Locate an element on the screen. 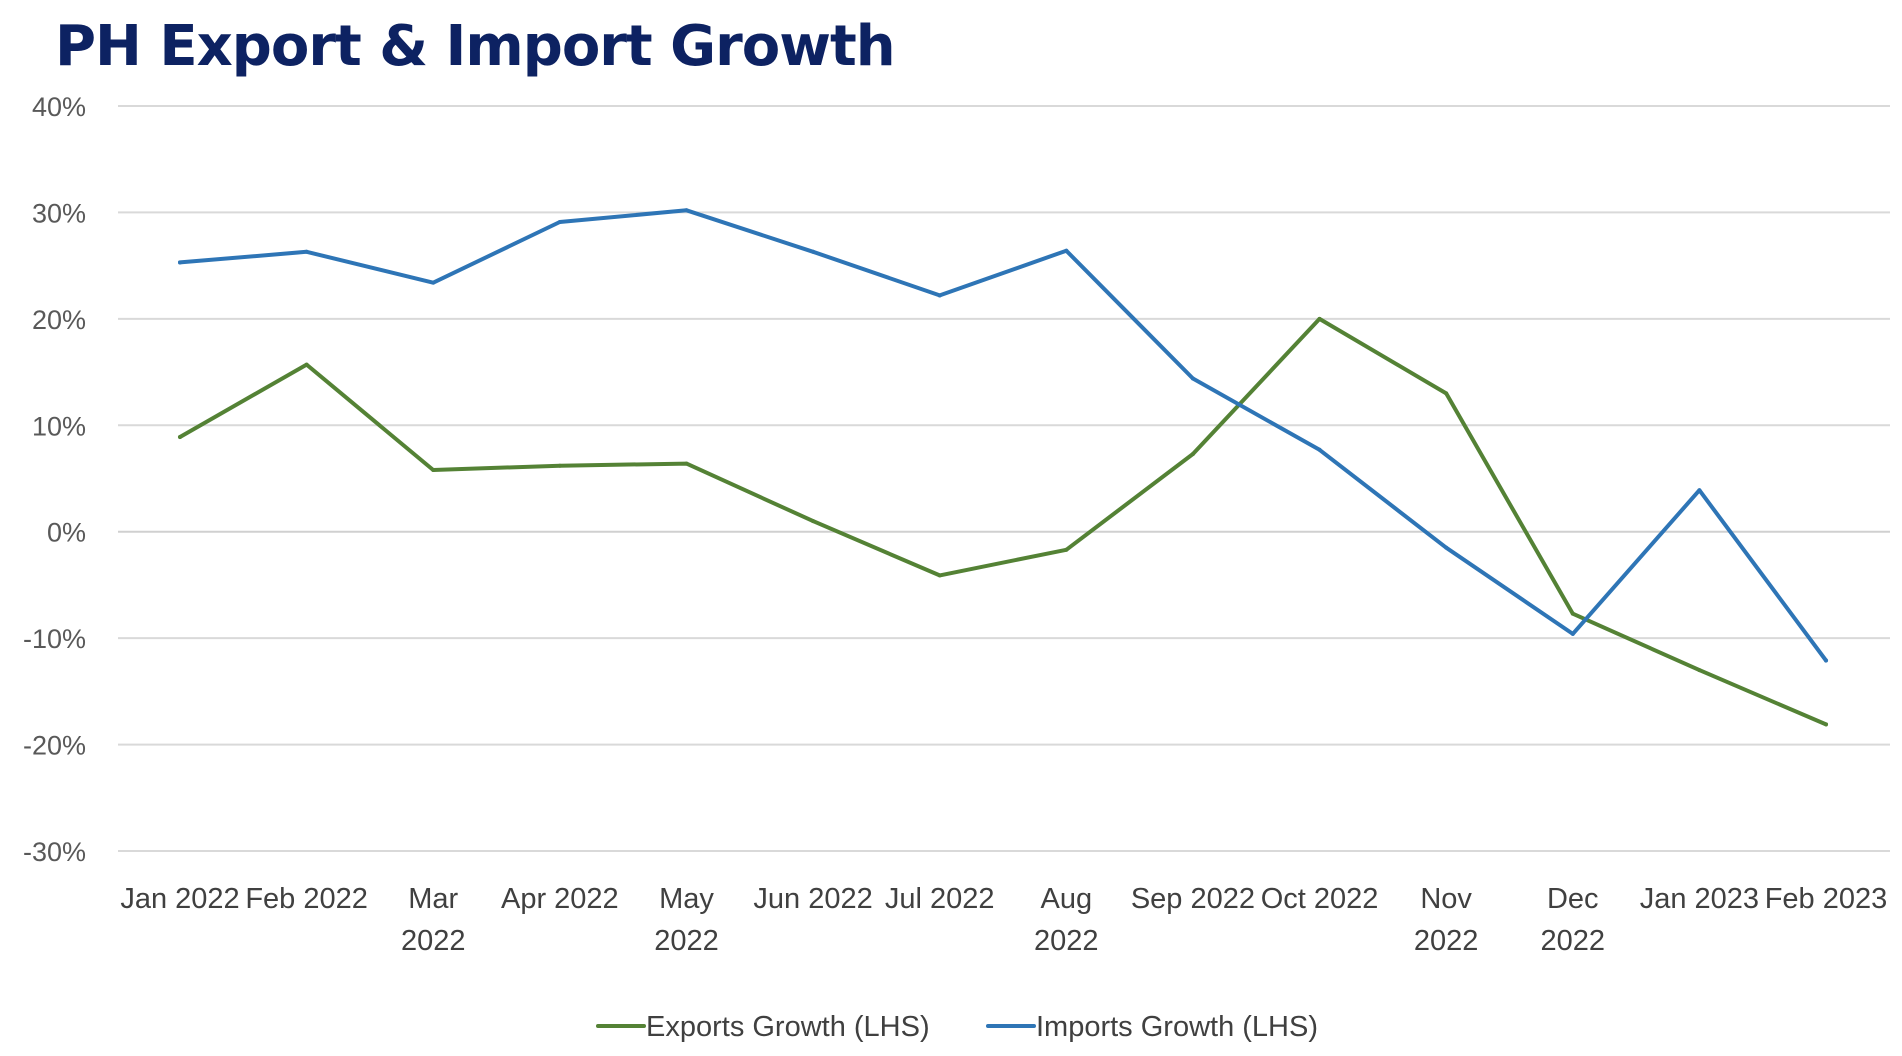 The image size is (1902, 1056). x-tick-label: Nov is located at coordinates (1446, 899).